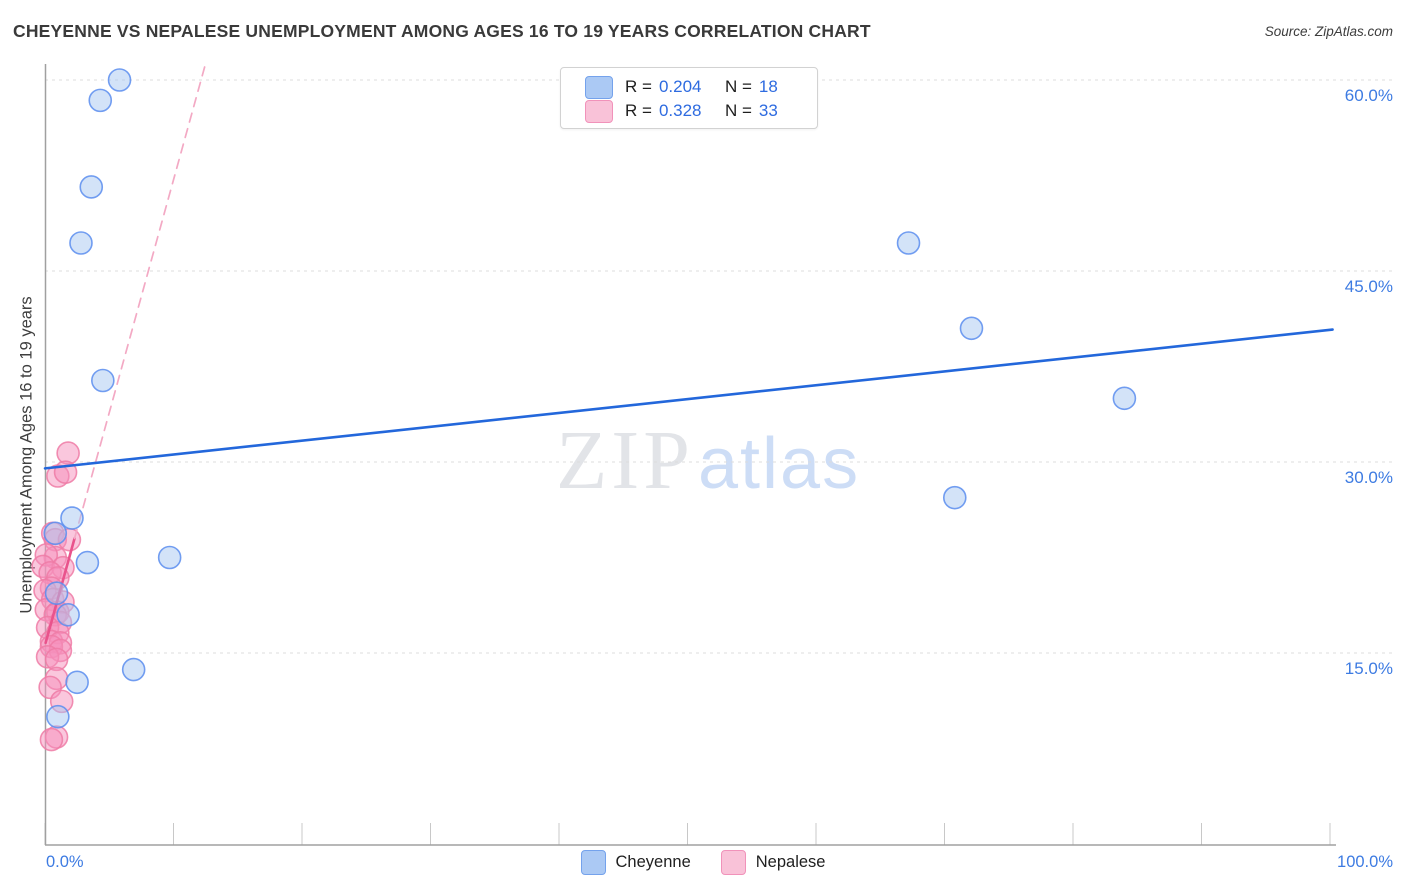  I want to click on nepalese-legend-swatch, so click(599, 111).